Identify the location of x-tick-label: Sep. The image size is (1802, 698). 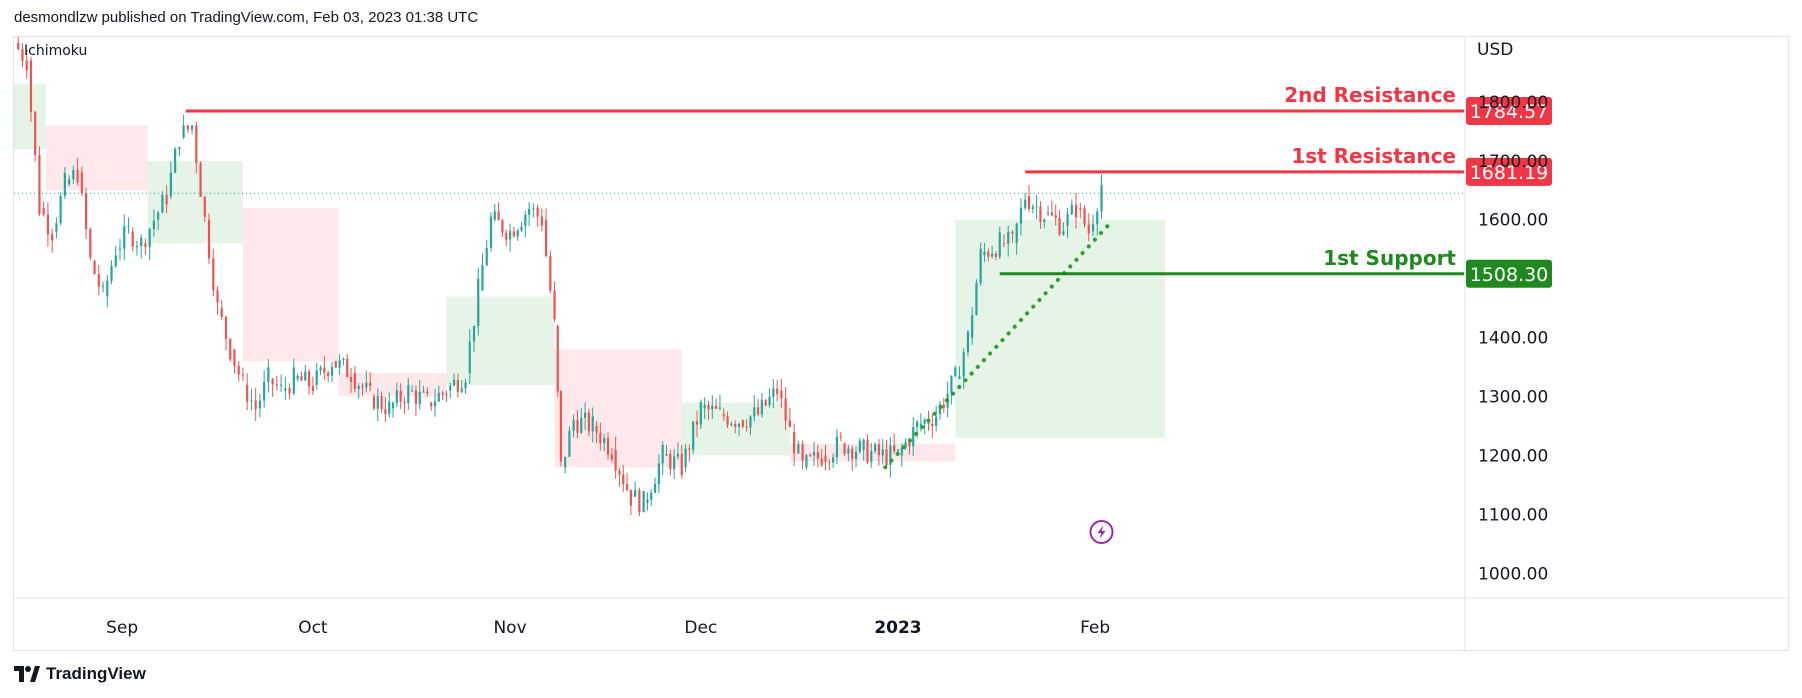
(122, 628).